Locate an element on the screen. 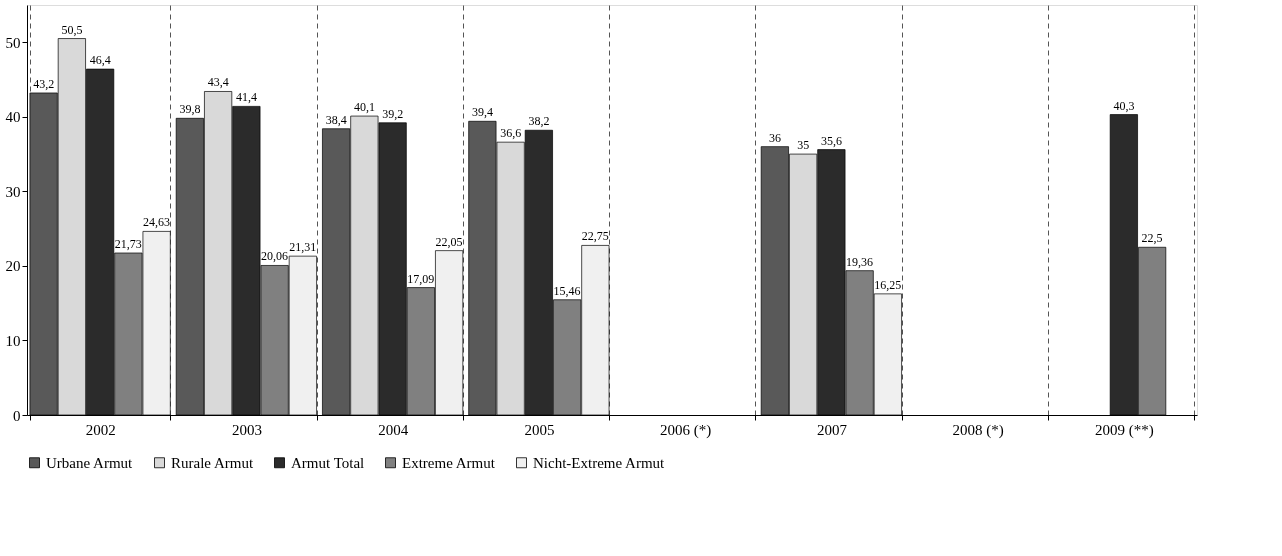 The height and width of the screenshot is (556, 1282). y-tick-label: 0 is located at coordinates (17, 415).